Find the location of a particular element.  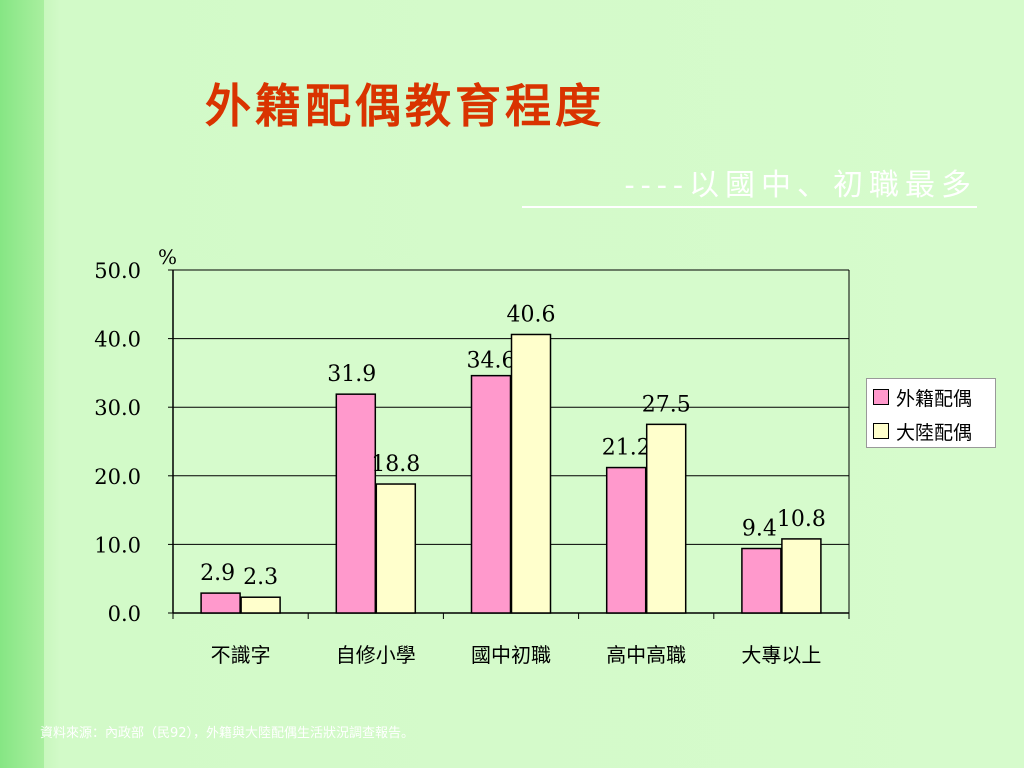

x-category-label: 高中高職 is located at coordinates (646, 655).